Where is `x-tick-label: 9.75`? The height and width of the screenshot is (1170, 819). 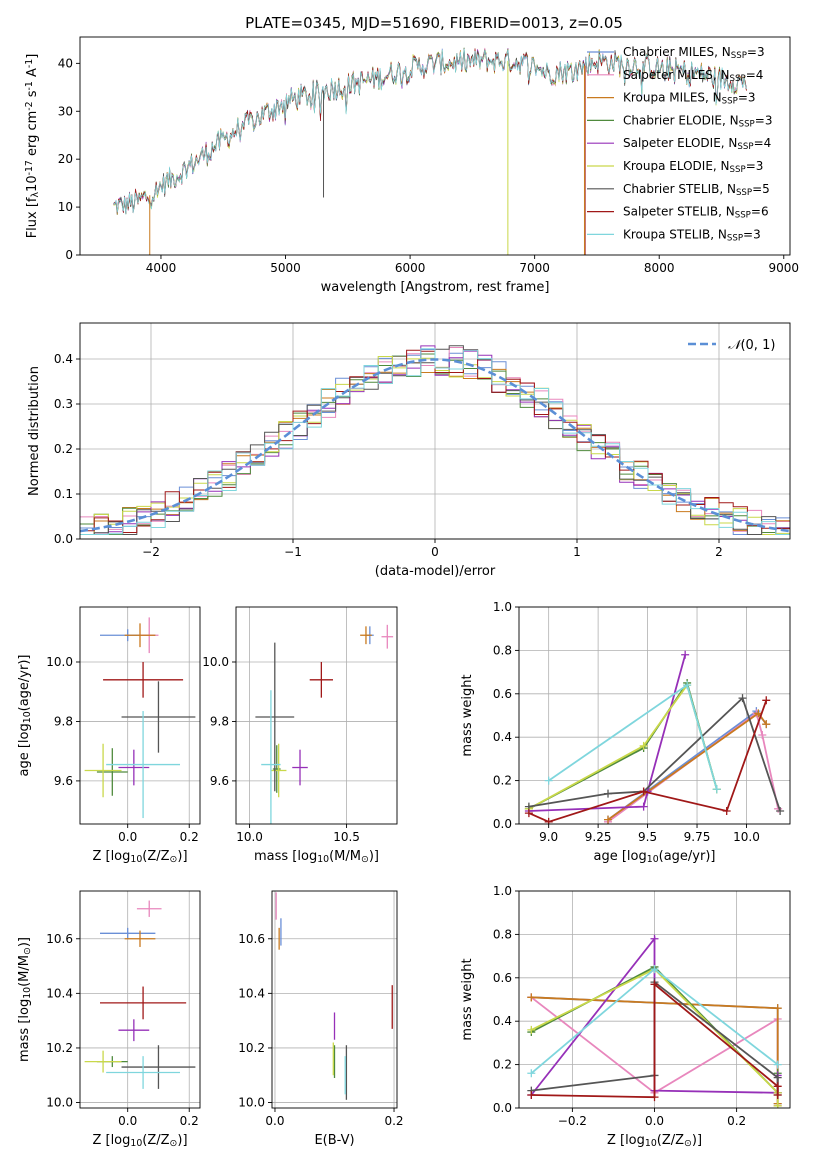
x-tick-label: 9.75 is located at coordinates (697, 837).